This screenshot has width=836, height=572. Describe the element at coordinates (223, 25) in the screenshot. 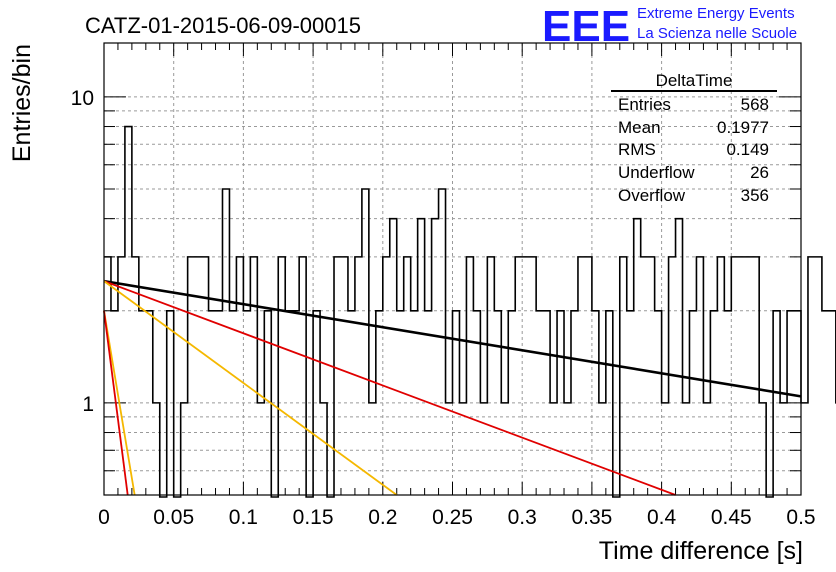

I see `run-title: CATZ-01-2015-06-09-00015` at that location.